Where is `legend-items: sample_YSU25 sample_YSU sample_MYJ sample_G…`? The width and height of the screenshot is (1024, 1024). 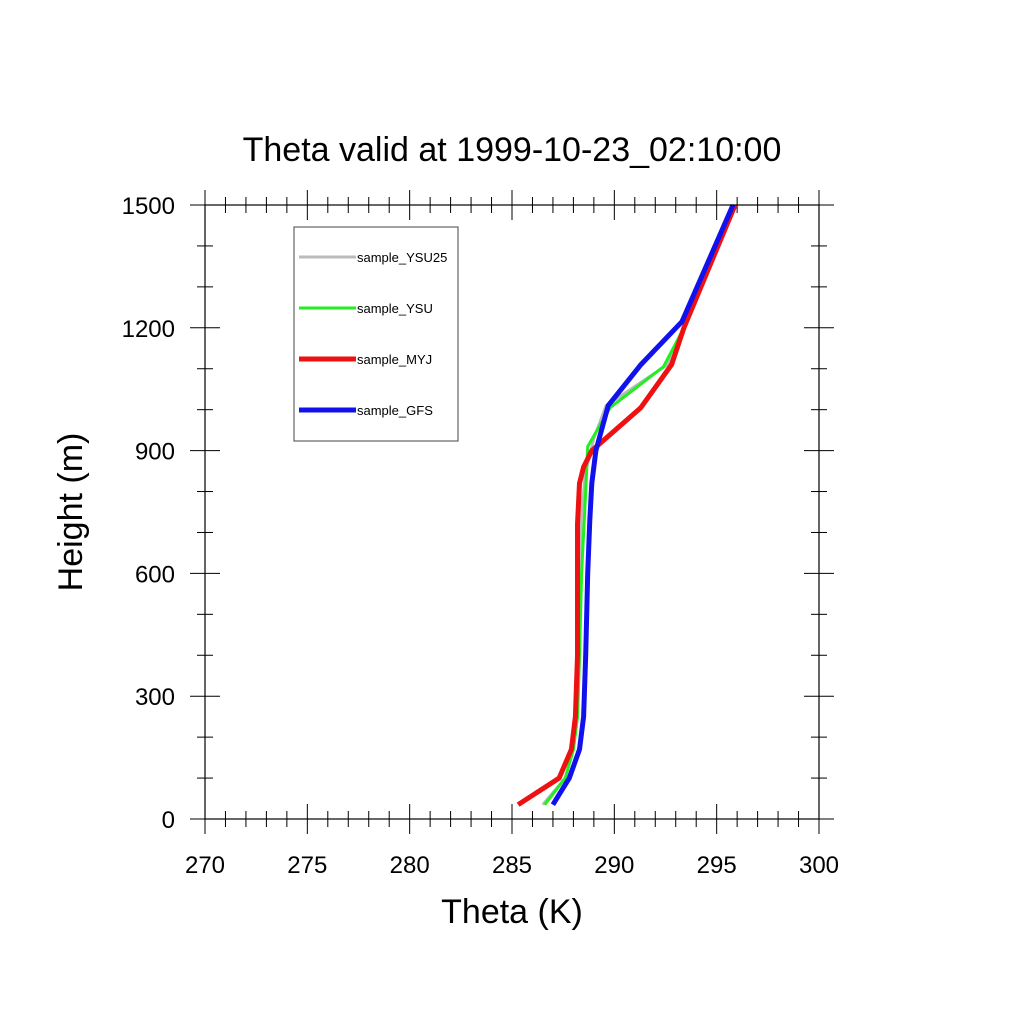
legend-items: sample_YSU25 sample_YSU sample_MYJ sample_G… is located at coordinates (373, 334).